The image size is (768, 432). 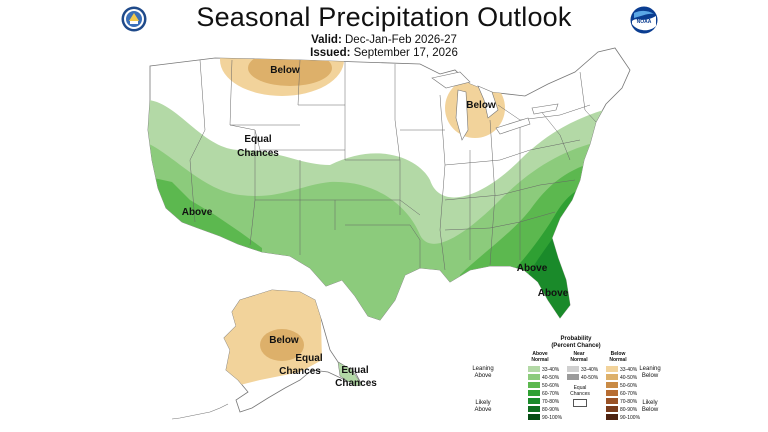 I want to click on legend-equal-chances: Equal Chances, so click(x=580, y=391).